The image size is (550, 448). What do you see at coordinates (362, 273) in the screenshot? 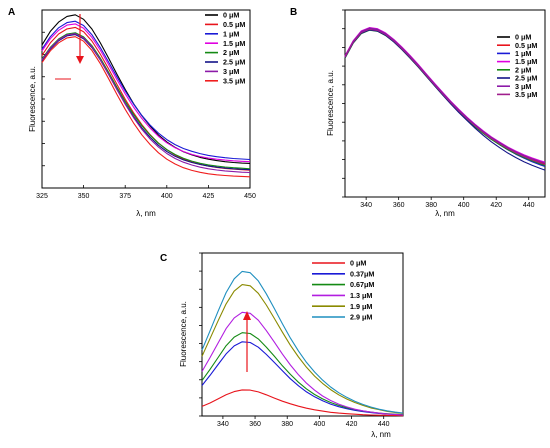
I see `legend-label: 0.37μM` at bounding box center [362, 273].